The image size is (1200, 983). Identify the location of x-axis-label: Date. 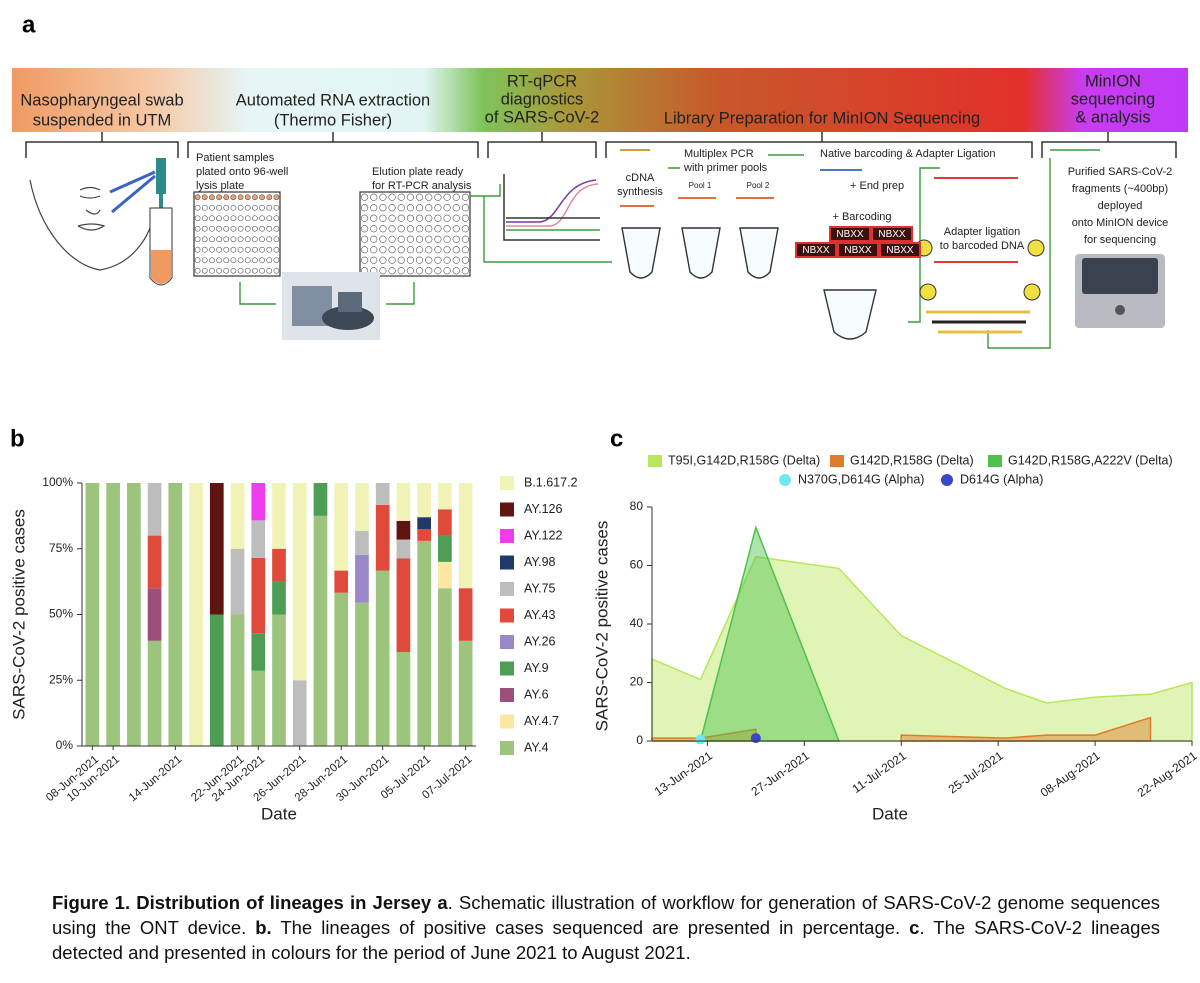
(279, 813).